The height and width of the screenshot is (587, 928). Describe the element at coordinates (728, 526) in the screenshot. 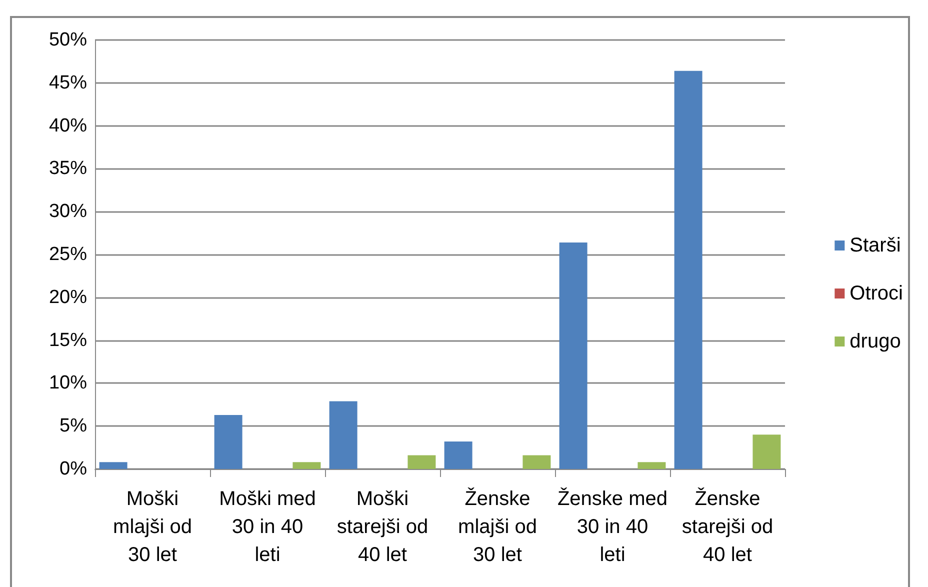

I see `x-tick-label: Ženske starejši od 40 let` at that location.